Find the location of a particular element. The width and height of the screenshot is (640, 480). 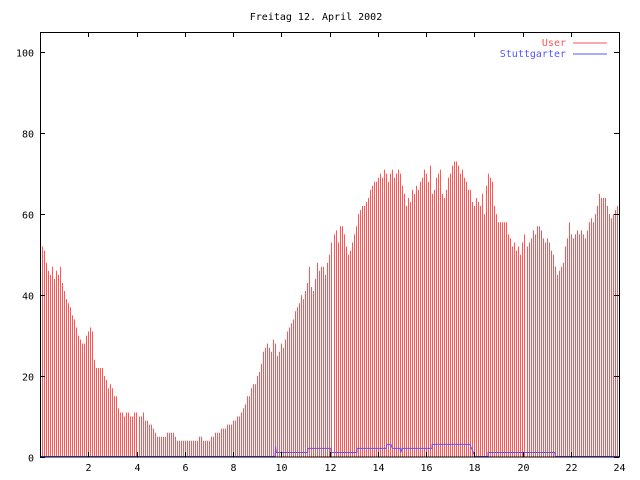

x-tick-label: 18 is located at coordinates (474, 468).